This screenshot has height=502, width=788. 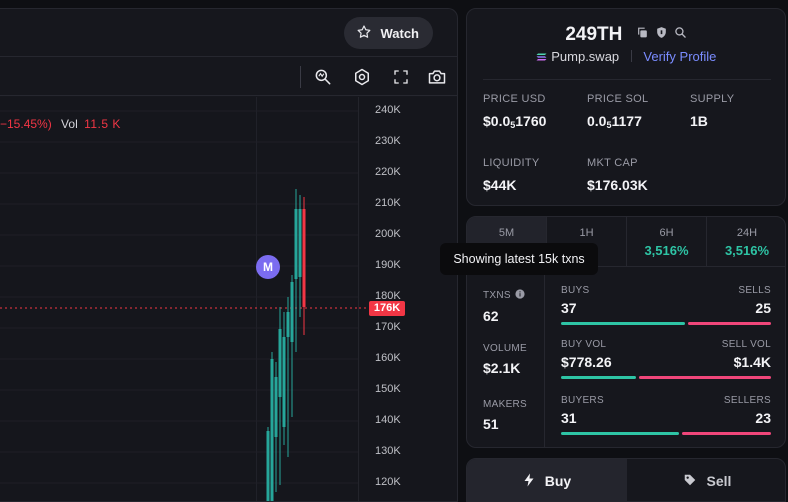 I want to click on tab-24h: 24H 3,516%, so click(x=746, y=242).